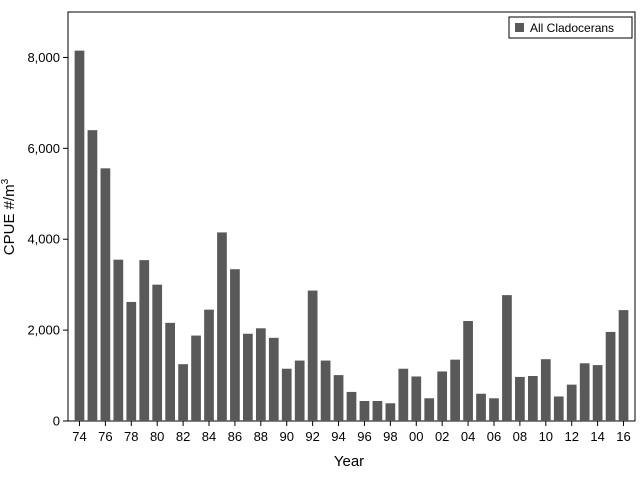 The image size is (640, 480). Describe the element at coordinates (43, 57) in the screenshot. I see `y-tick-label: 8,000` at that location.